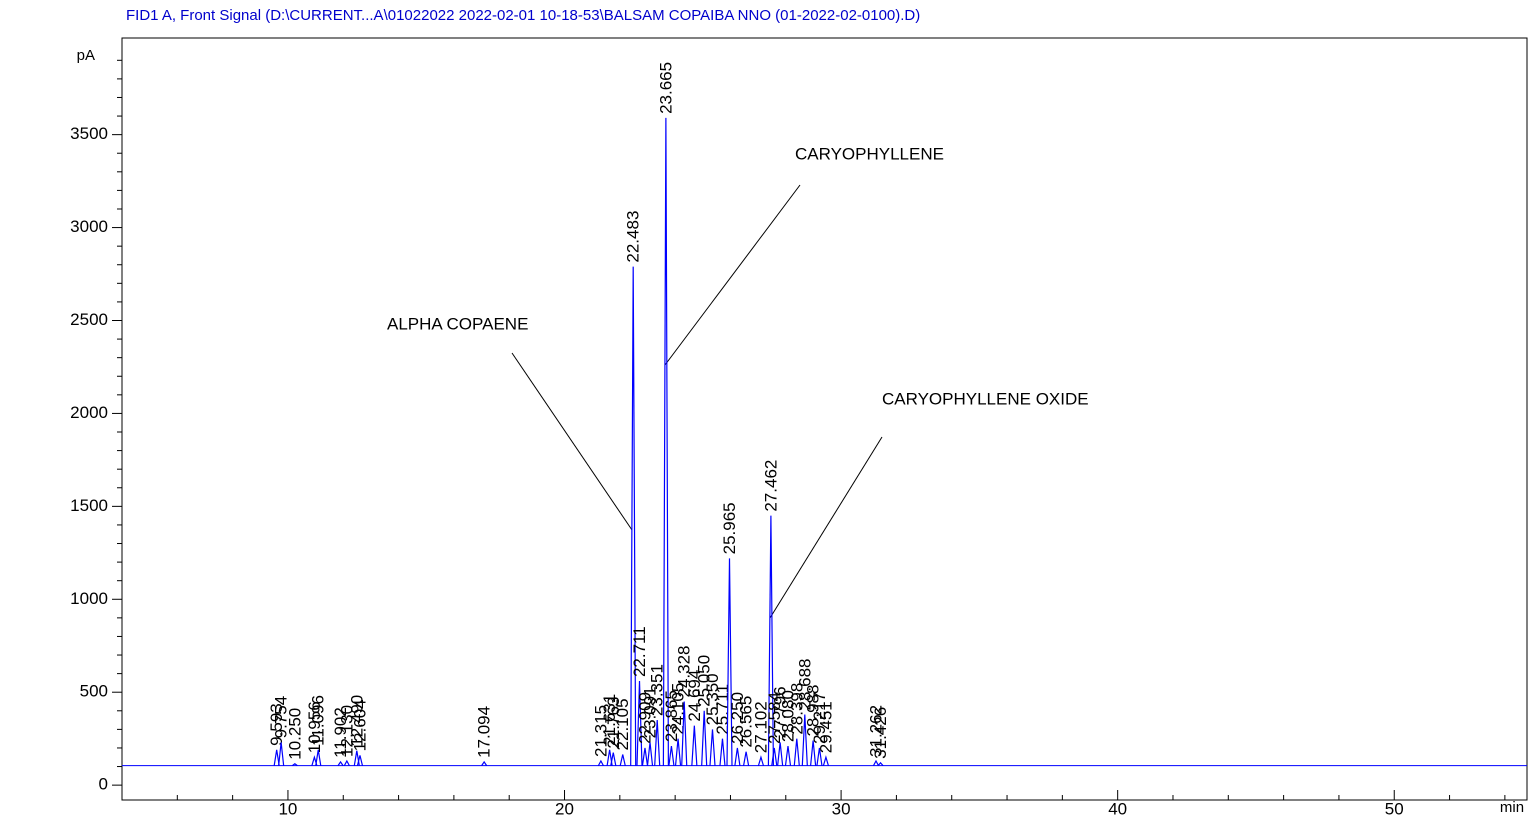  I want to click on peak-label: 9.754, so click(281, 717).